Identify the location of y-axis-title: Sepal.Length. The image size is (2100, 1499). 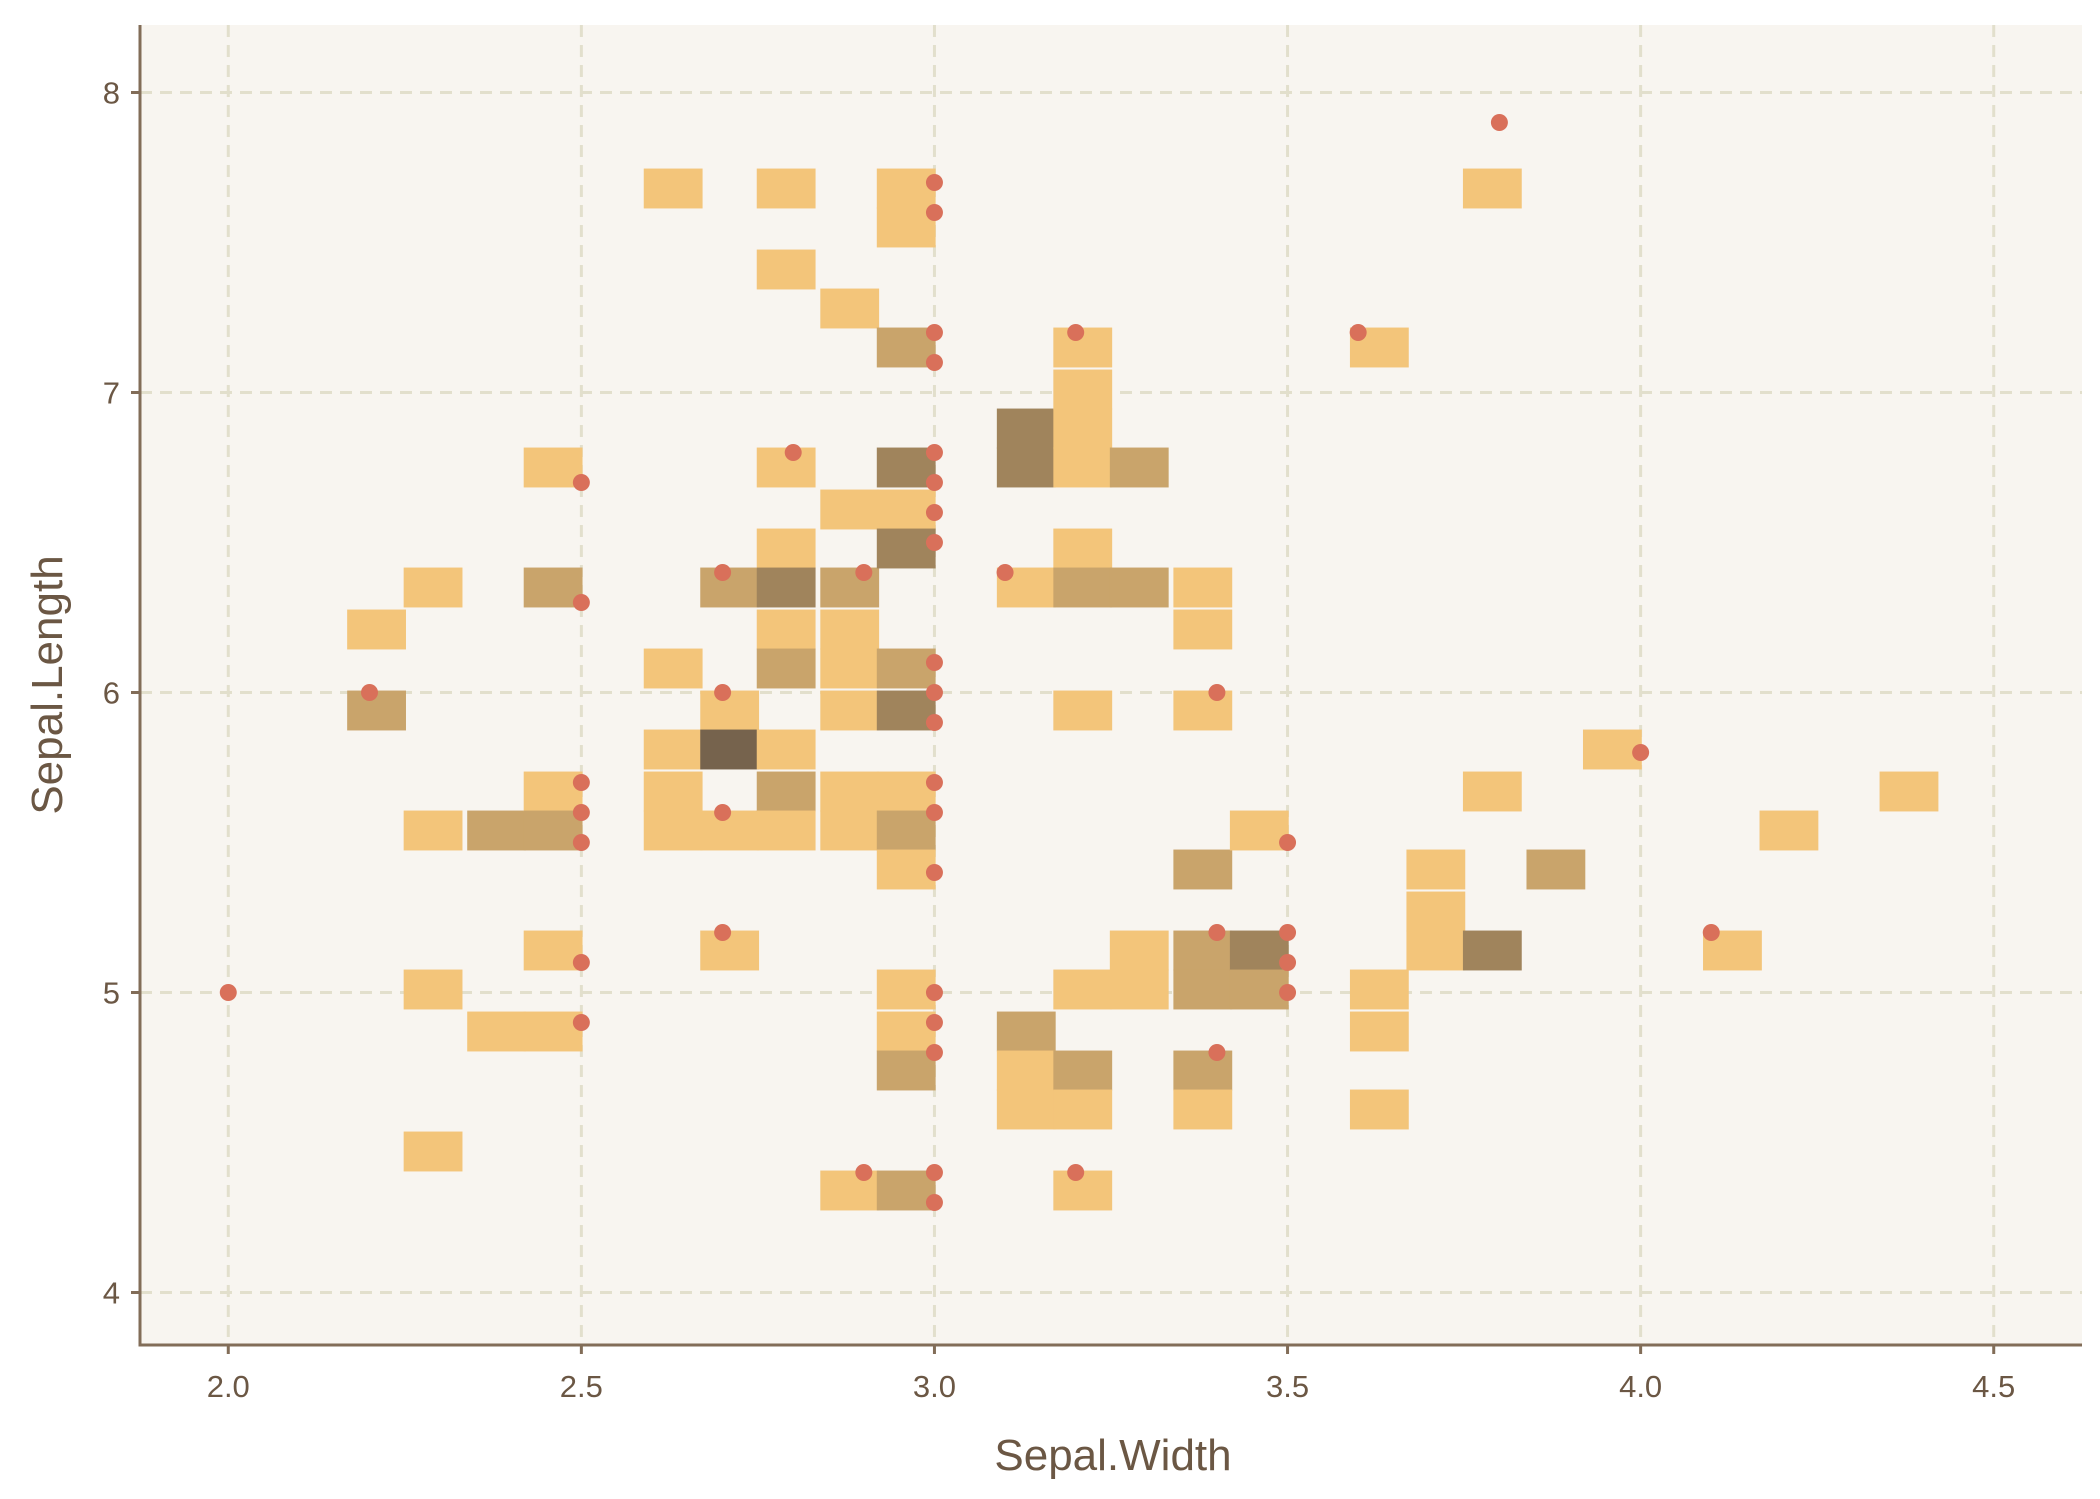
(47, 684).